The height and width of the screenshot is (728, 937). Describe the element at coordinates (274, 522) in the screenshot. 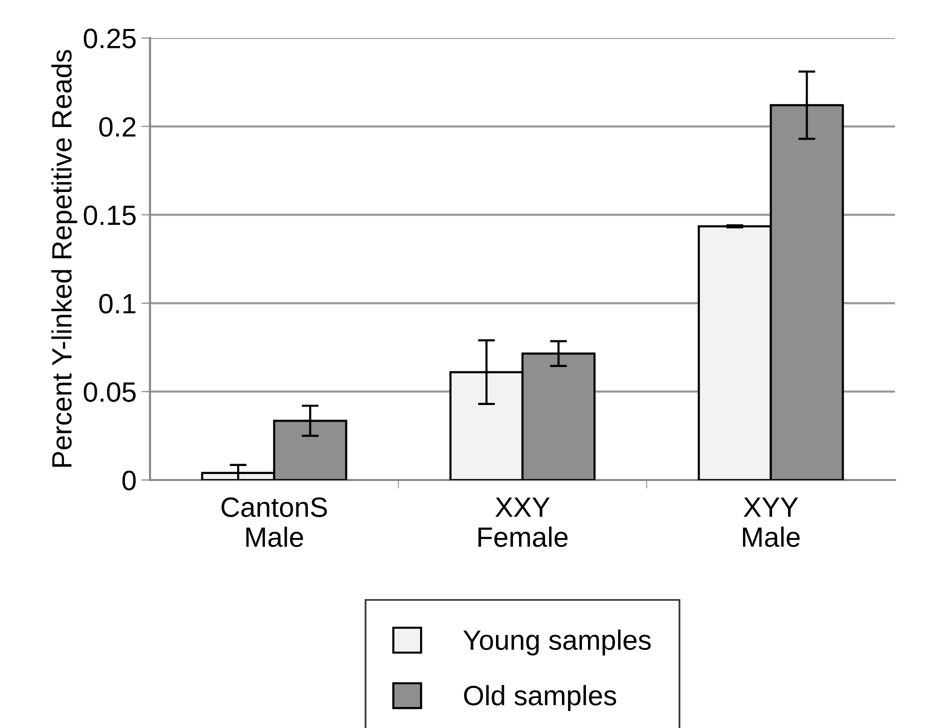

I see `x-tick-label: CantonS Male` at that location.